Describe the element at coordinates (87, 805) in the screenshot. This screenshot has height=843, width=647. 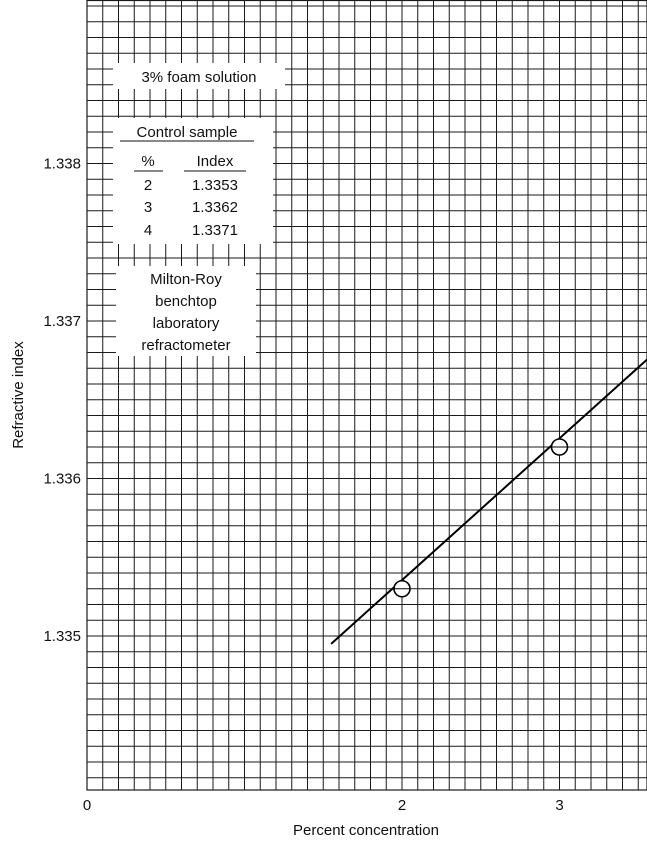
I see `x-tick-label: 0` at that location.